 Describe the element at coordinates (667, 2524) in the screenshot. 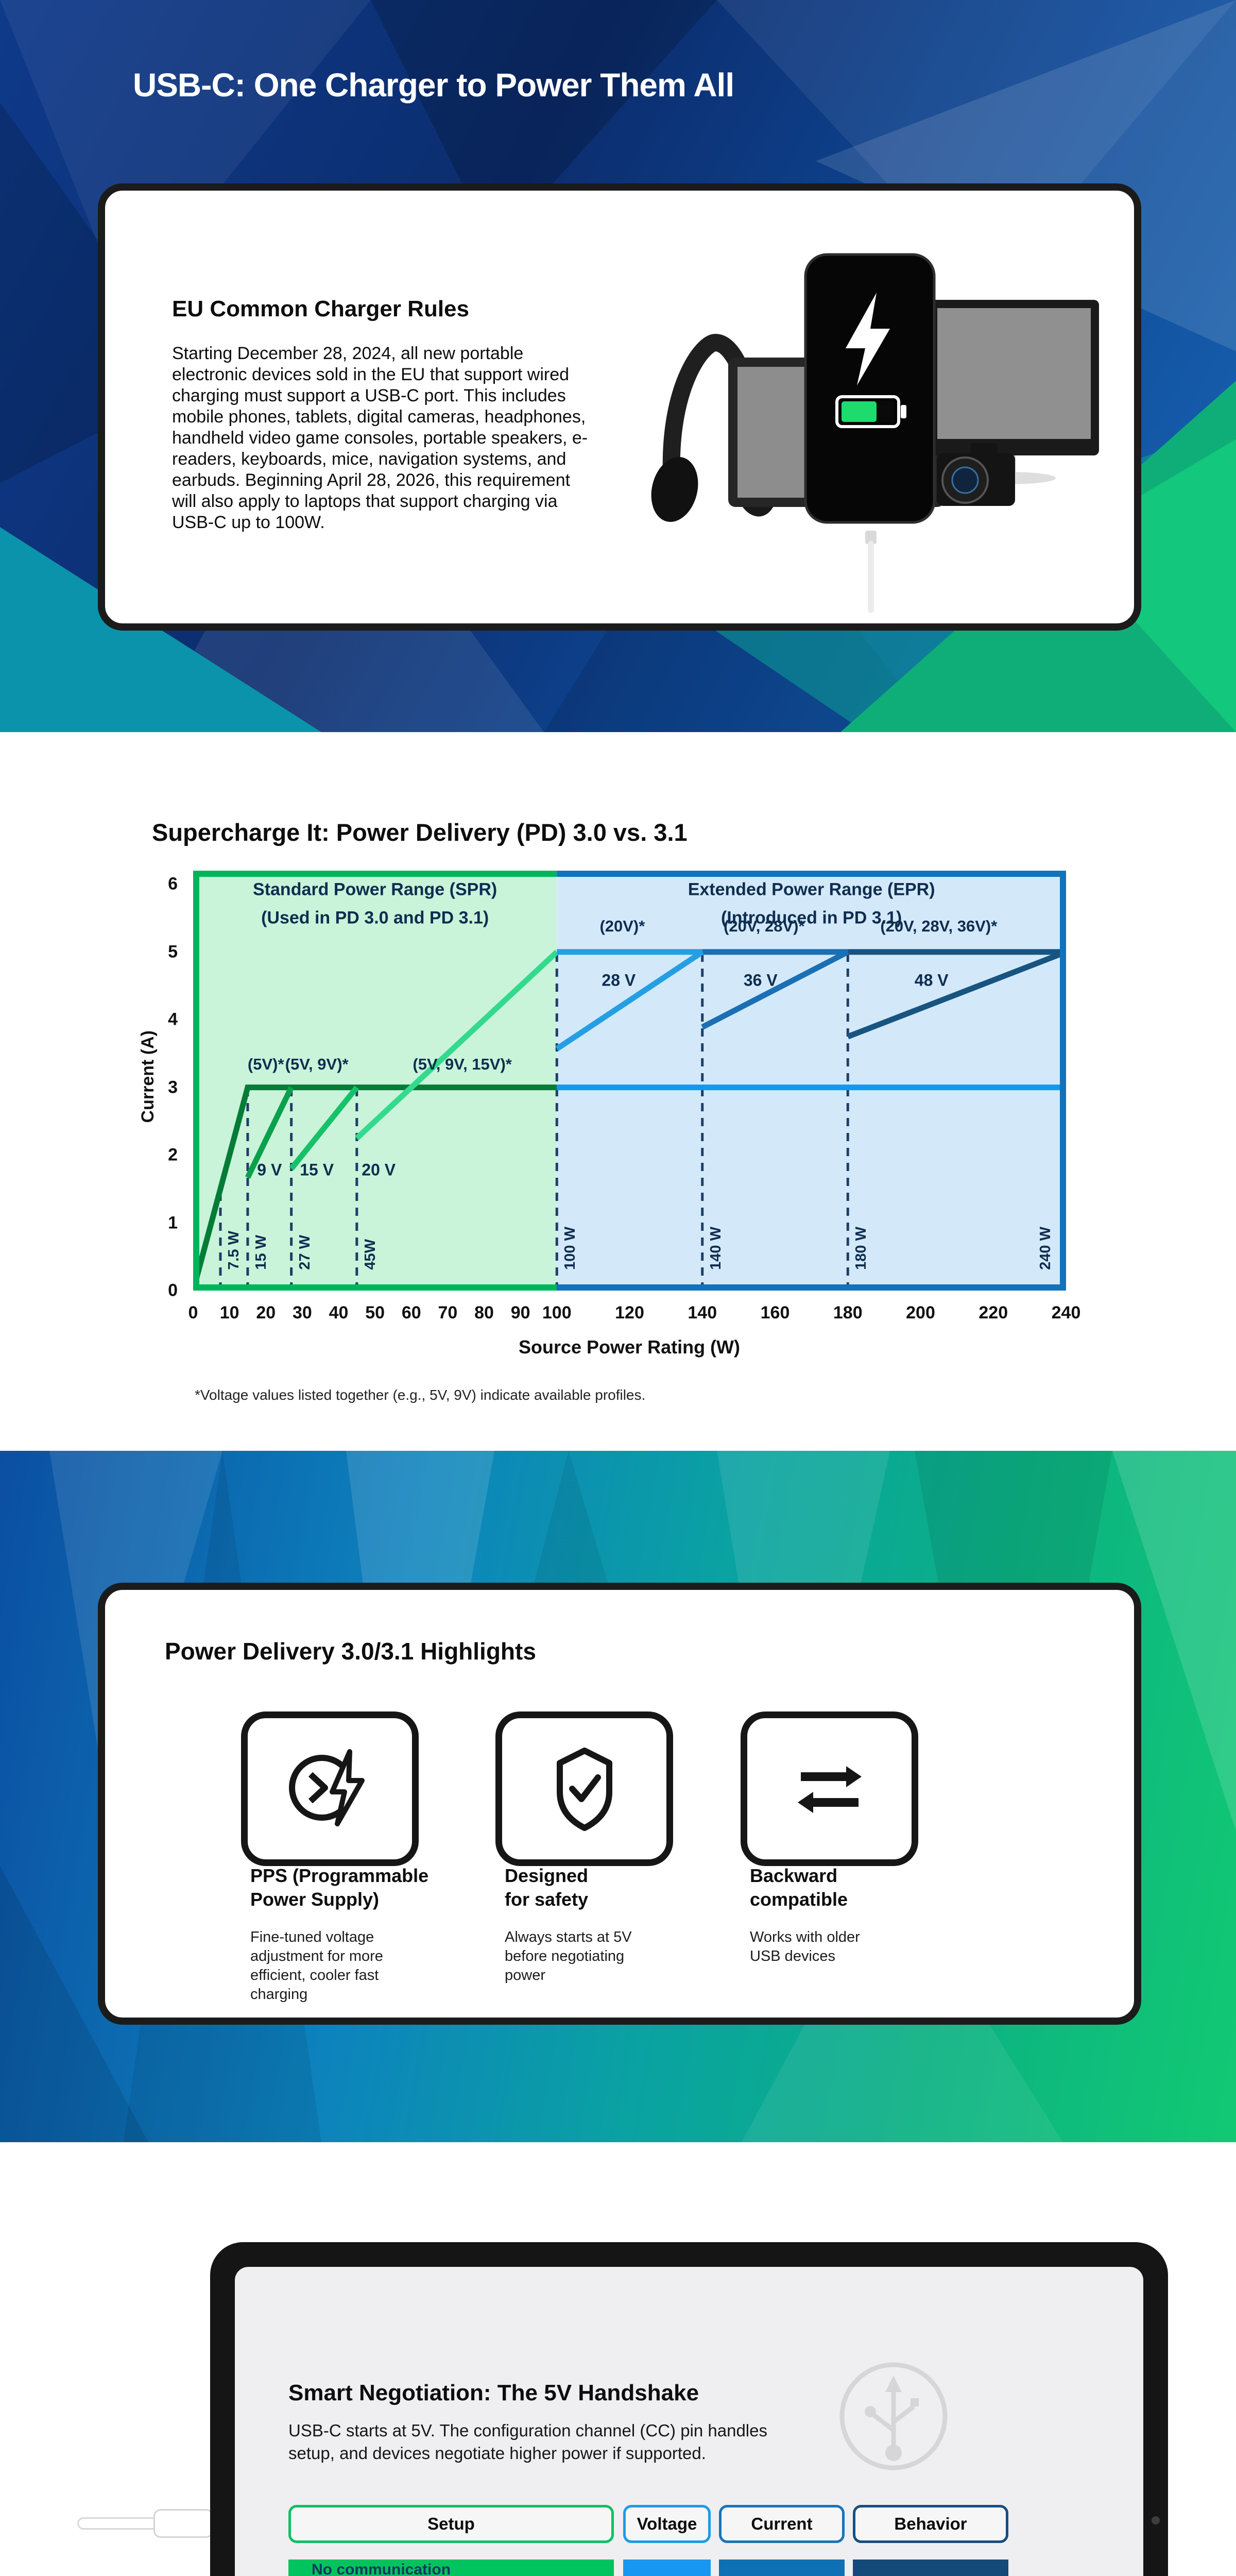

I see `col-header-voltage: Voltage` at that location.